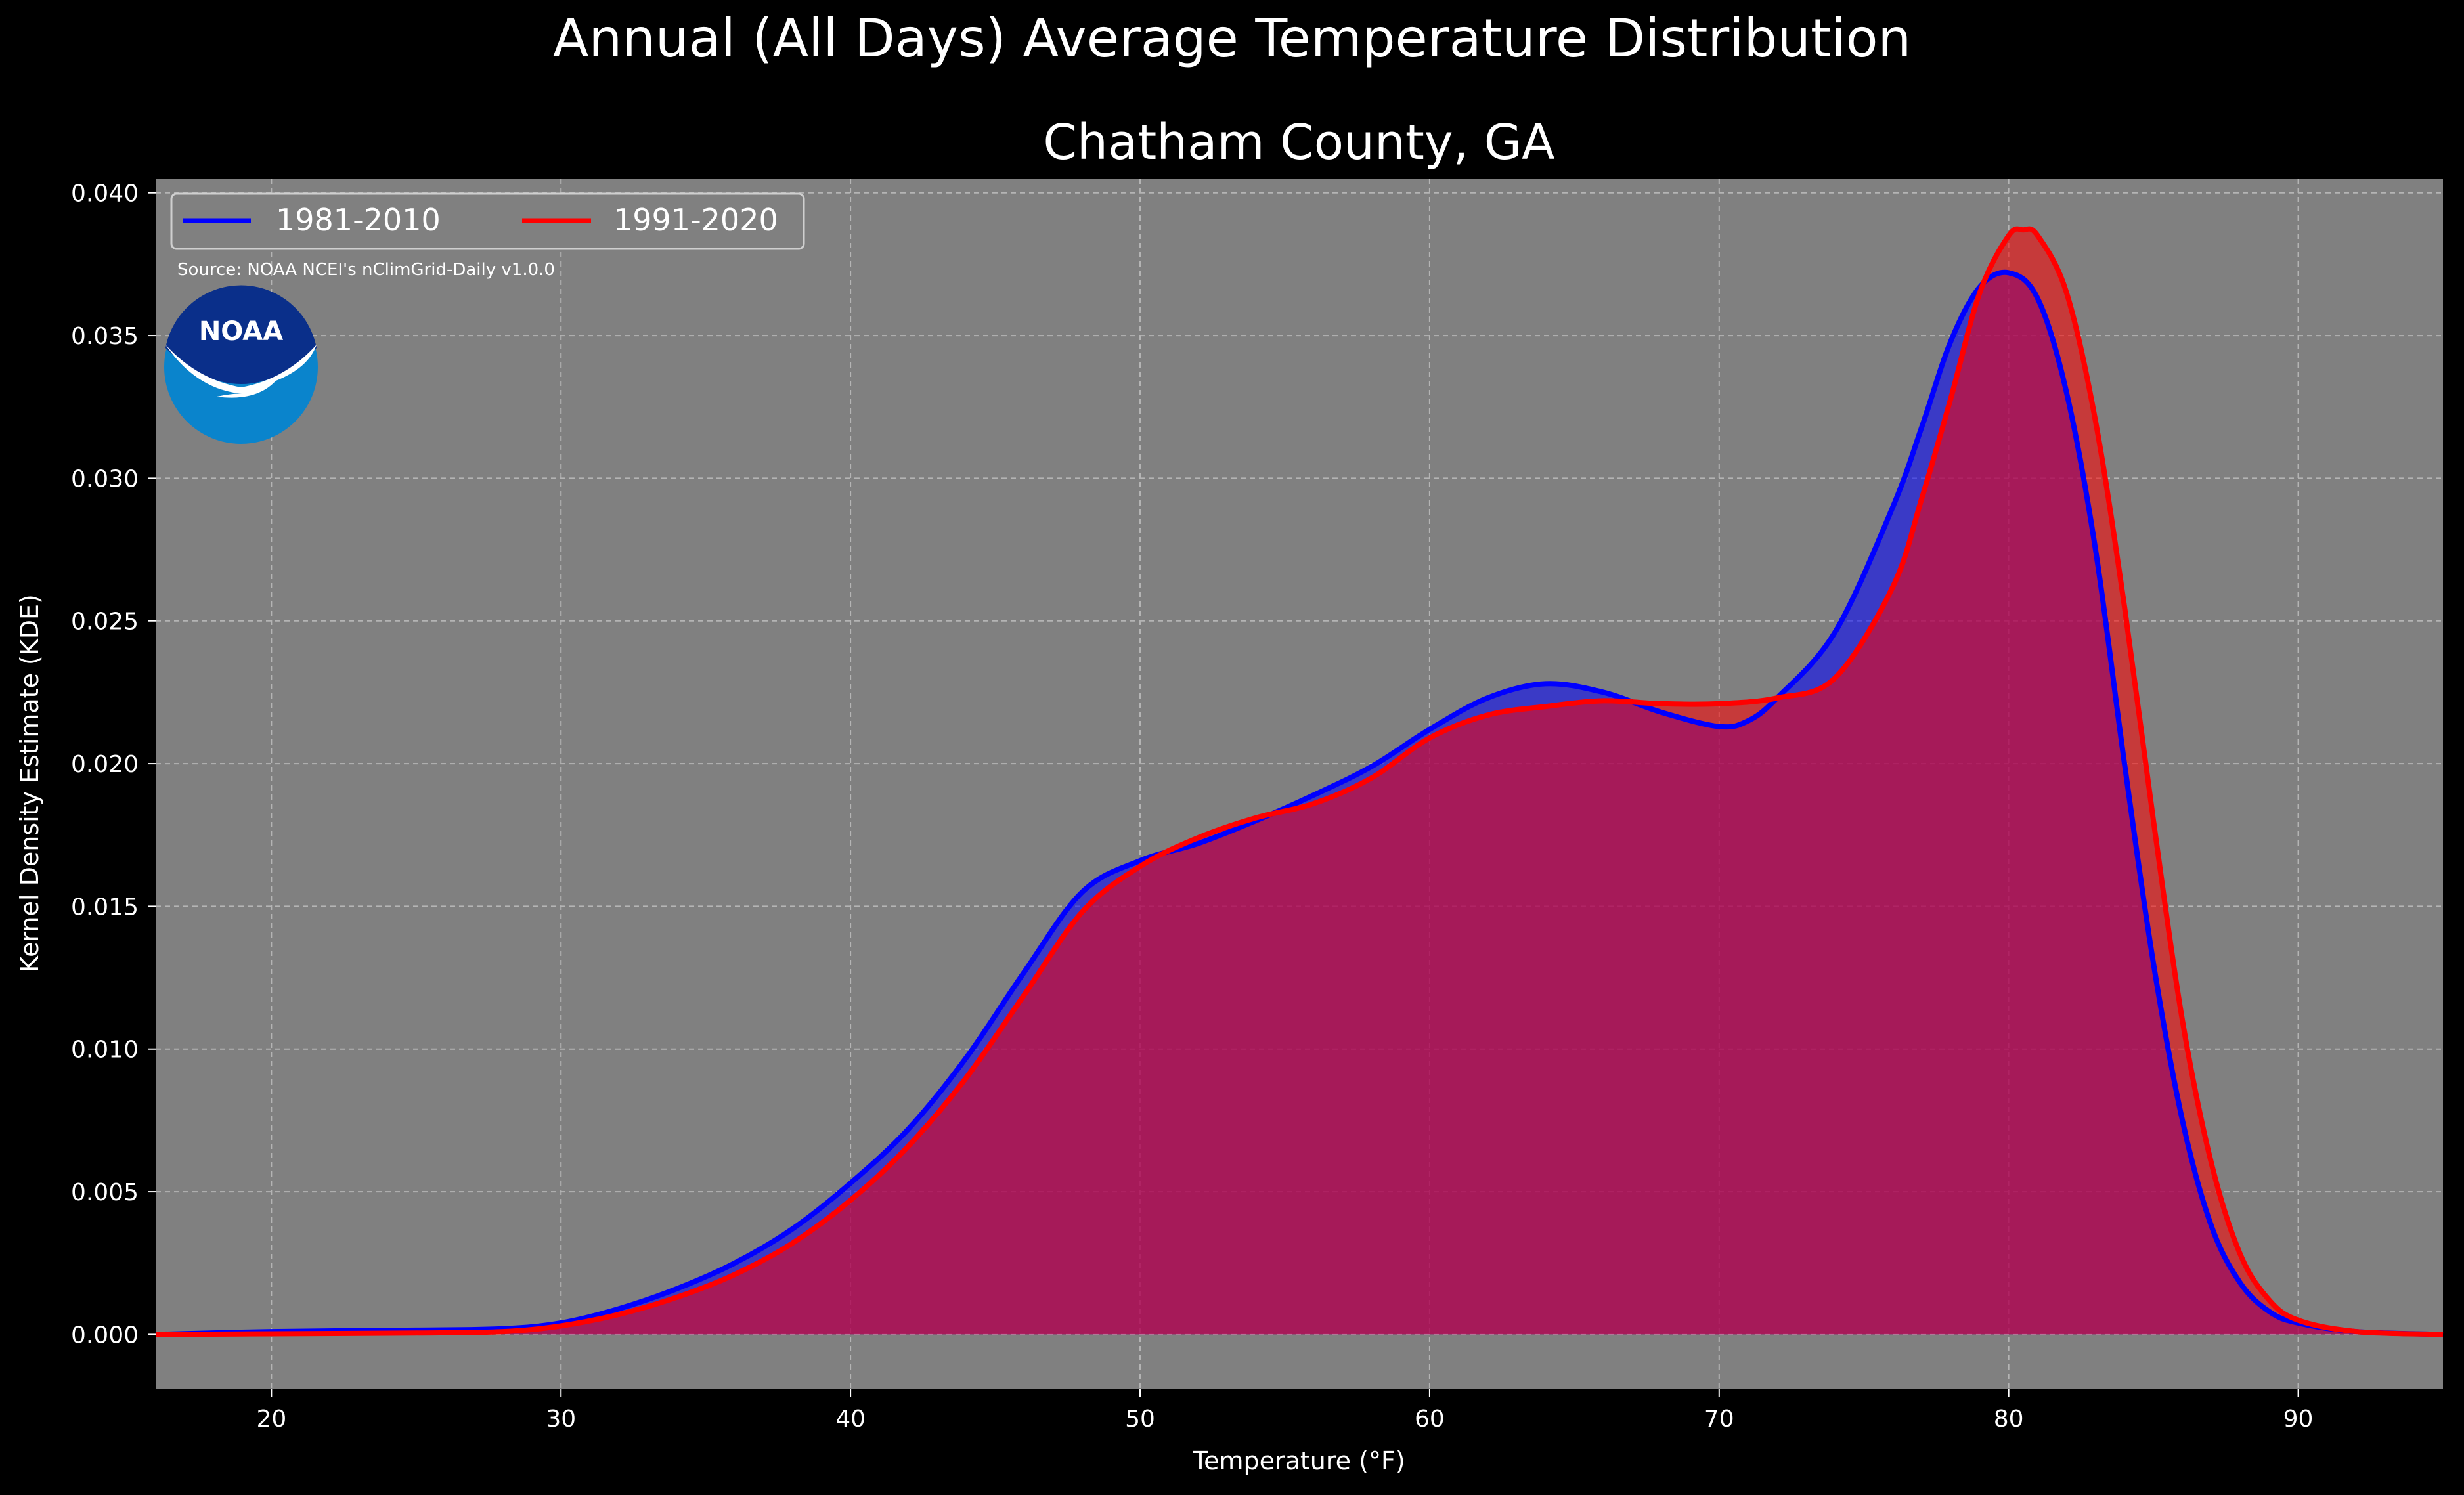 This screenshot has width=2464, height=1495. Describe the element at coordinates (105, 622) in the screenshot. I see `y-tick-label: 0.025` at that location.